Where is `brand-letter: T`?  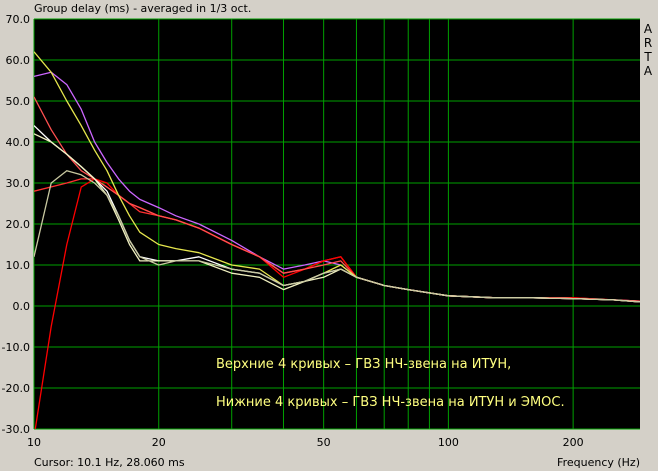 brand-letter: T is located at coordinates (648, 57).